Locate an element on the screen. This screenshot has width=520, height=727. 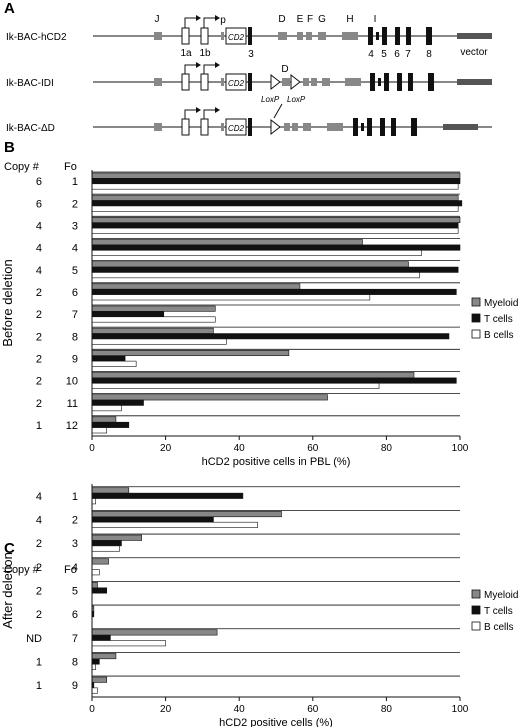
cd2-label: CD2 is located at coordinates (236, 37).